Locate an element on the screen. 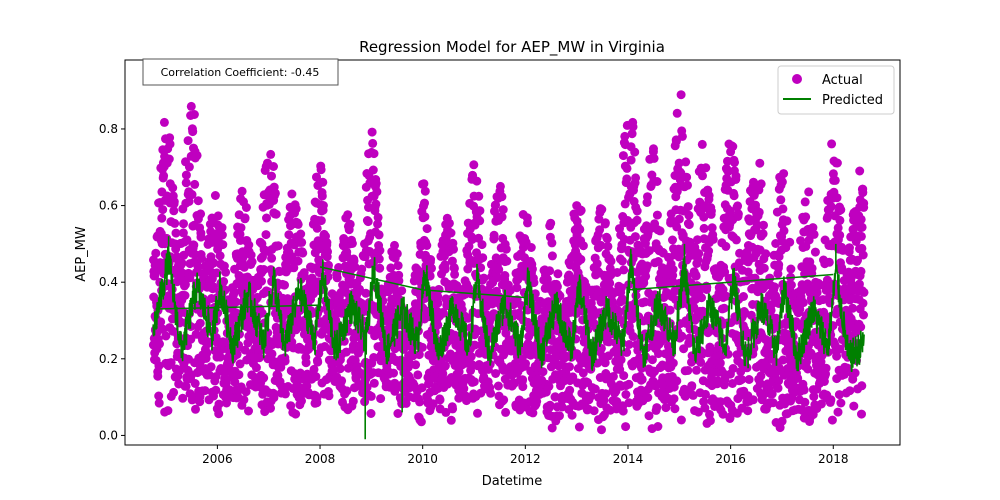  x-tick-label: 2016 is located at coordinates (730, 459).